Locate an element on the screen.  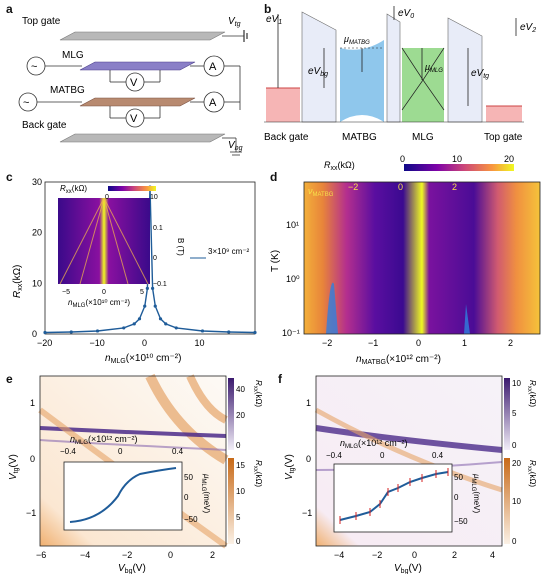
panel-c-label: c is located at coordinates (9, 177).